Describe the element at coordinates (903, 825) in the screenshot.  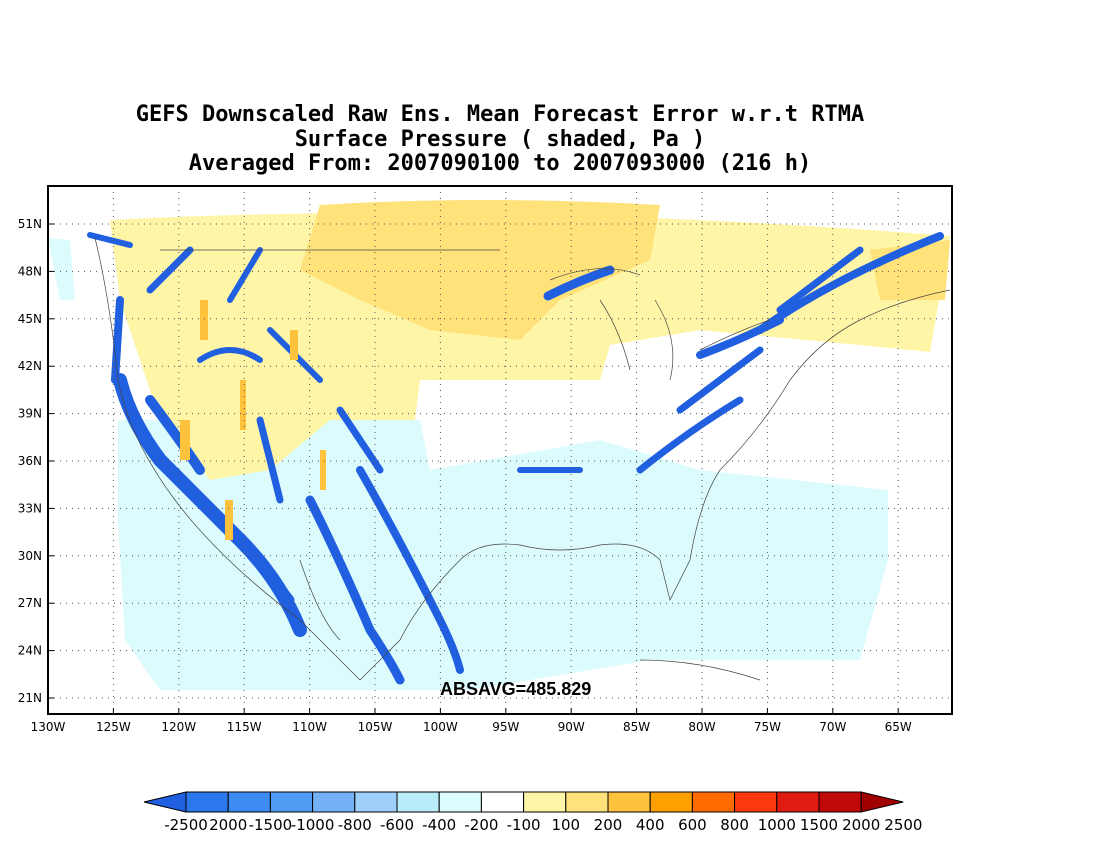
I see `colorbar-label: 2500` at that location.